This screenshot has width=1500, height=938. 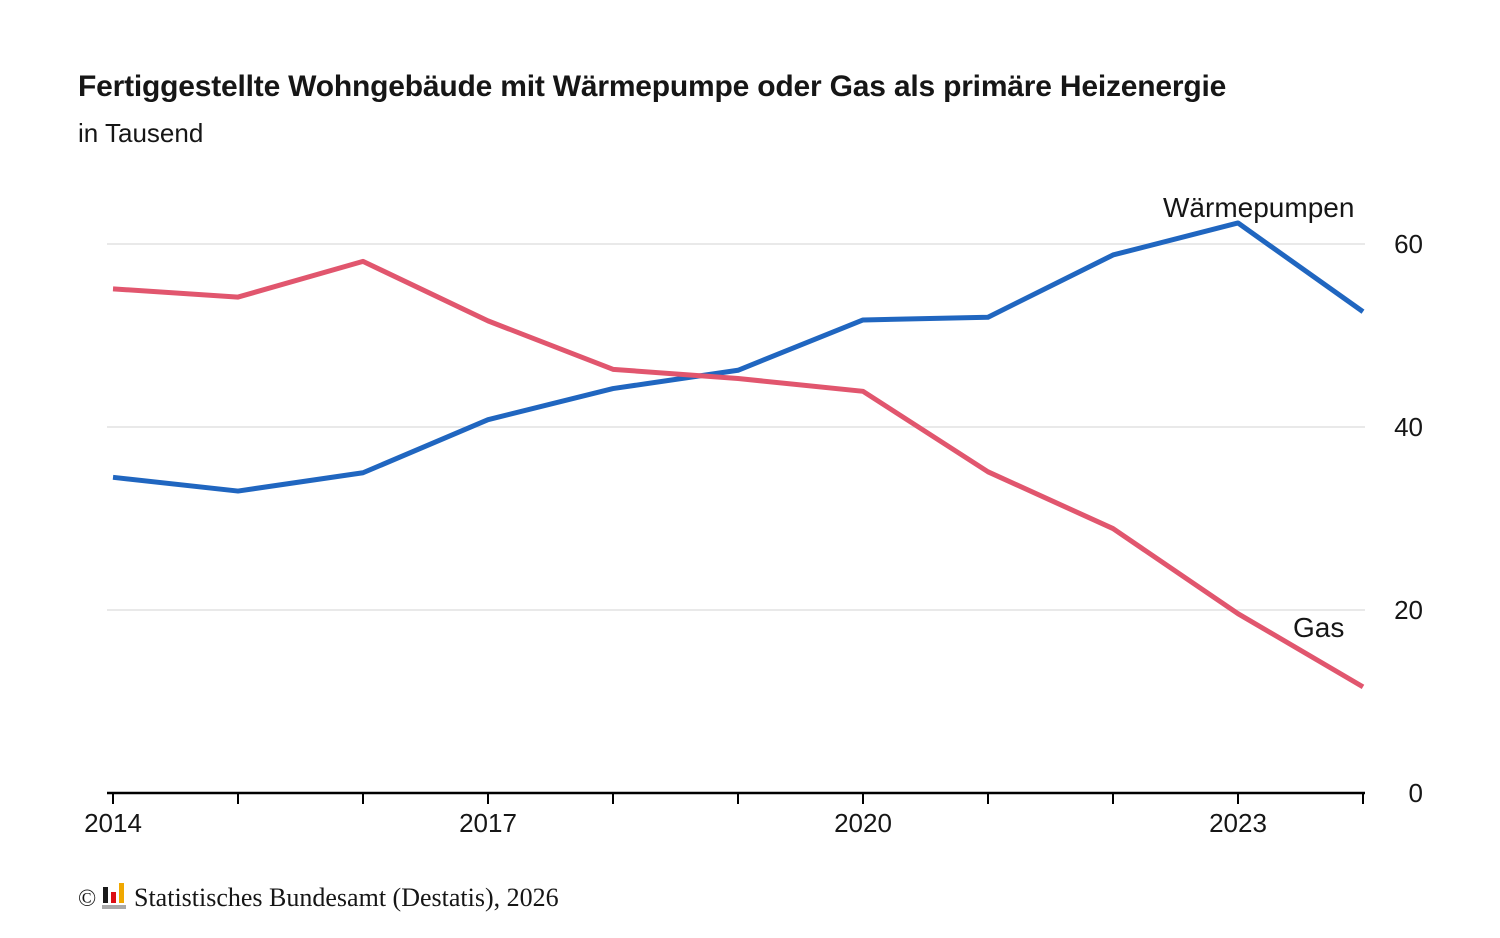 I want to click on logo-bar-black, so click(x=105, y=895).